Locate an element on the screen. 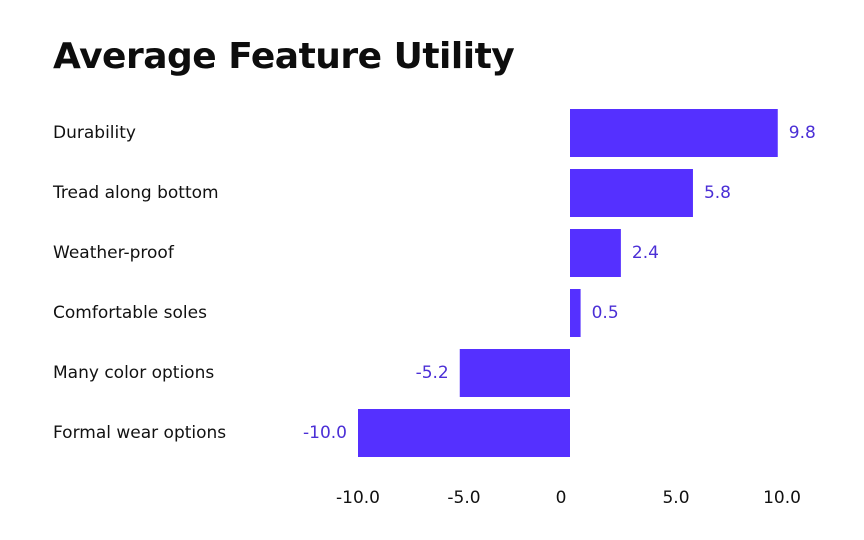 This screenshot has width=864, height=540. x-tick-label: 10.0 is located at coordinates (782, 498).